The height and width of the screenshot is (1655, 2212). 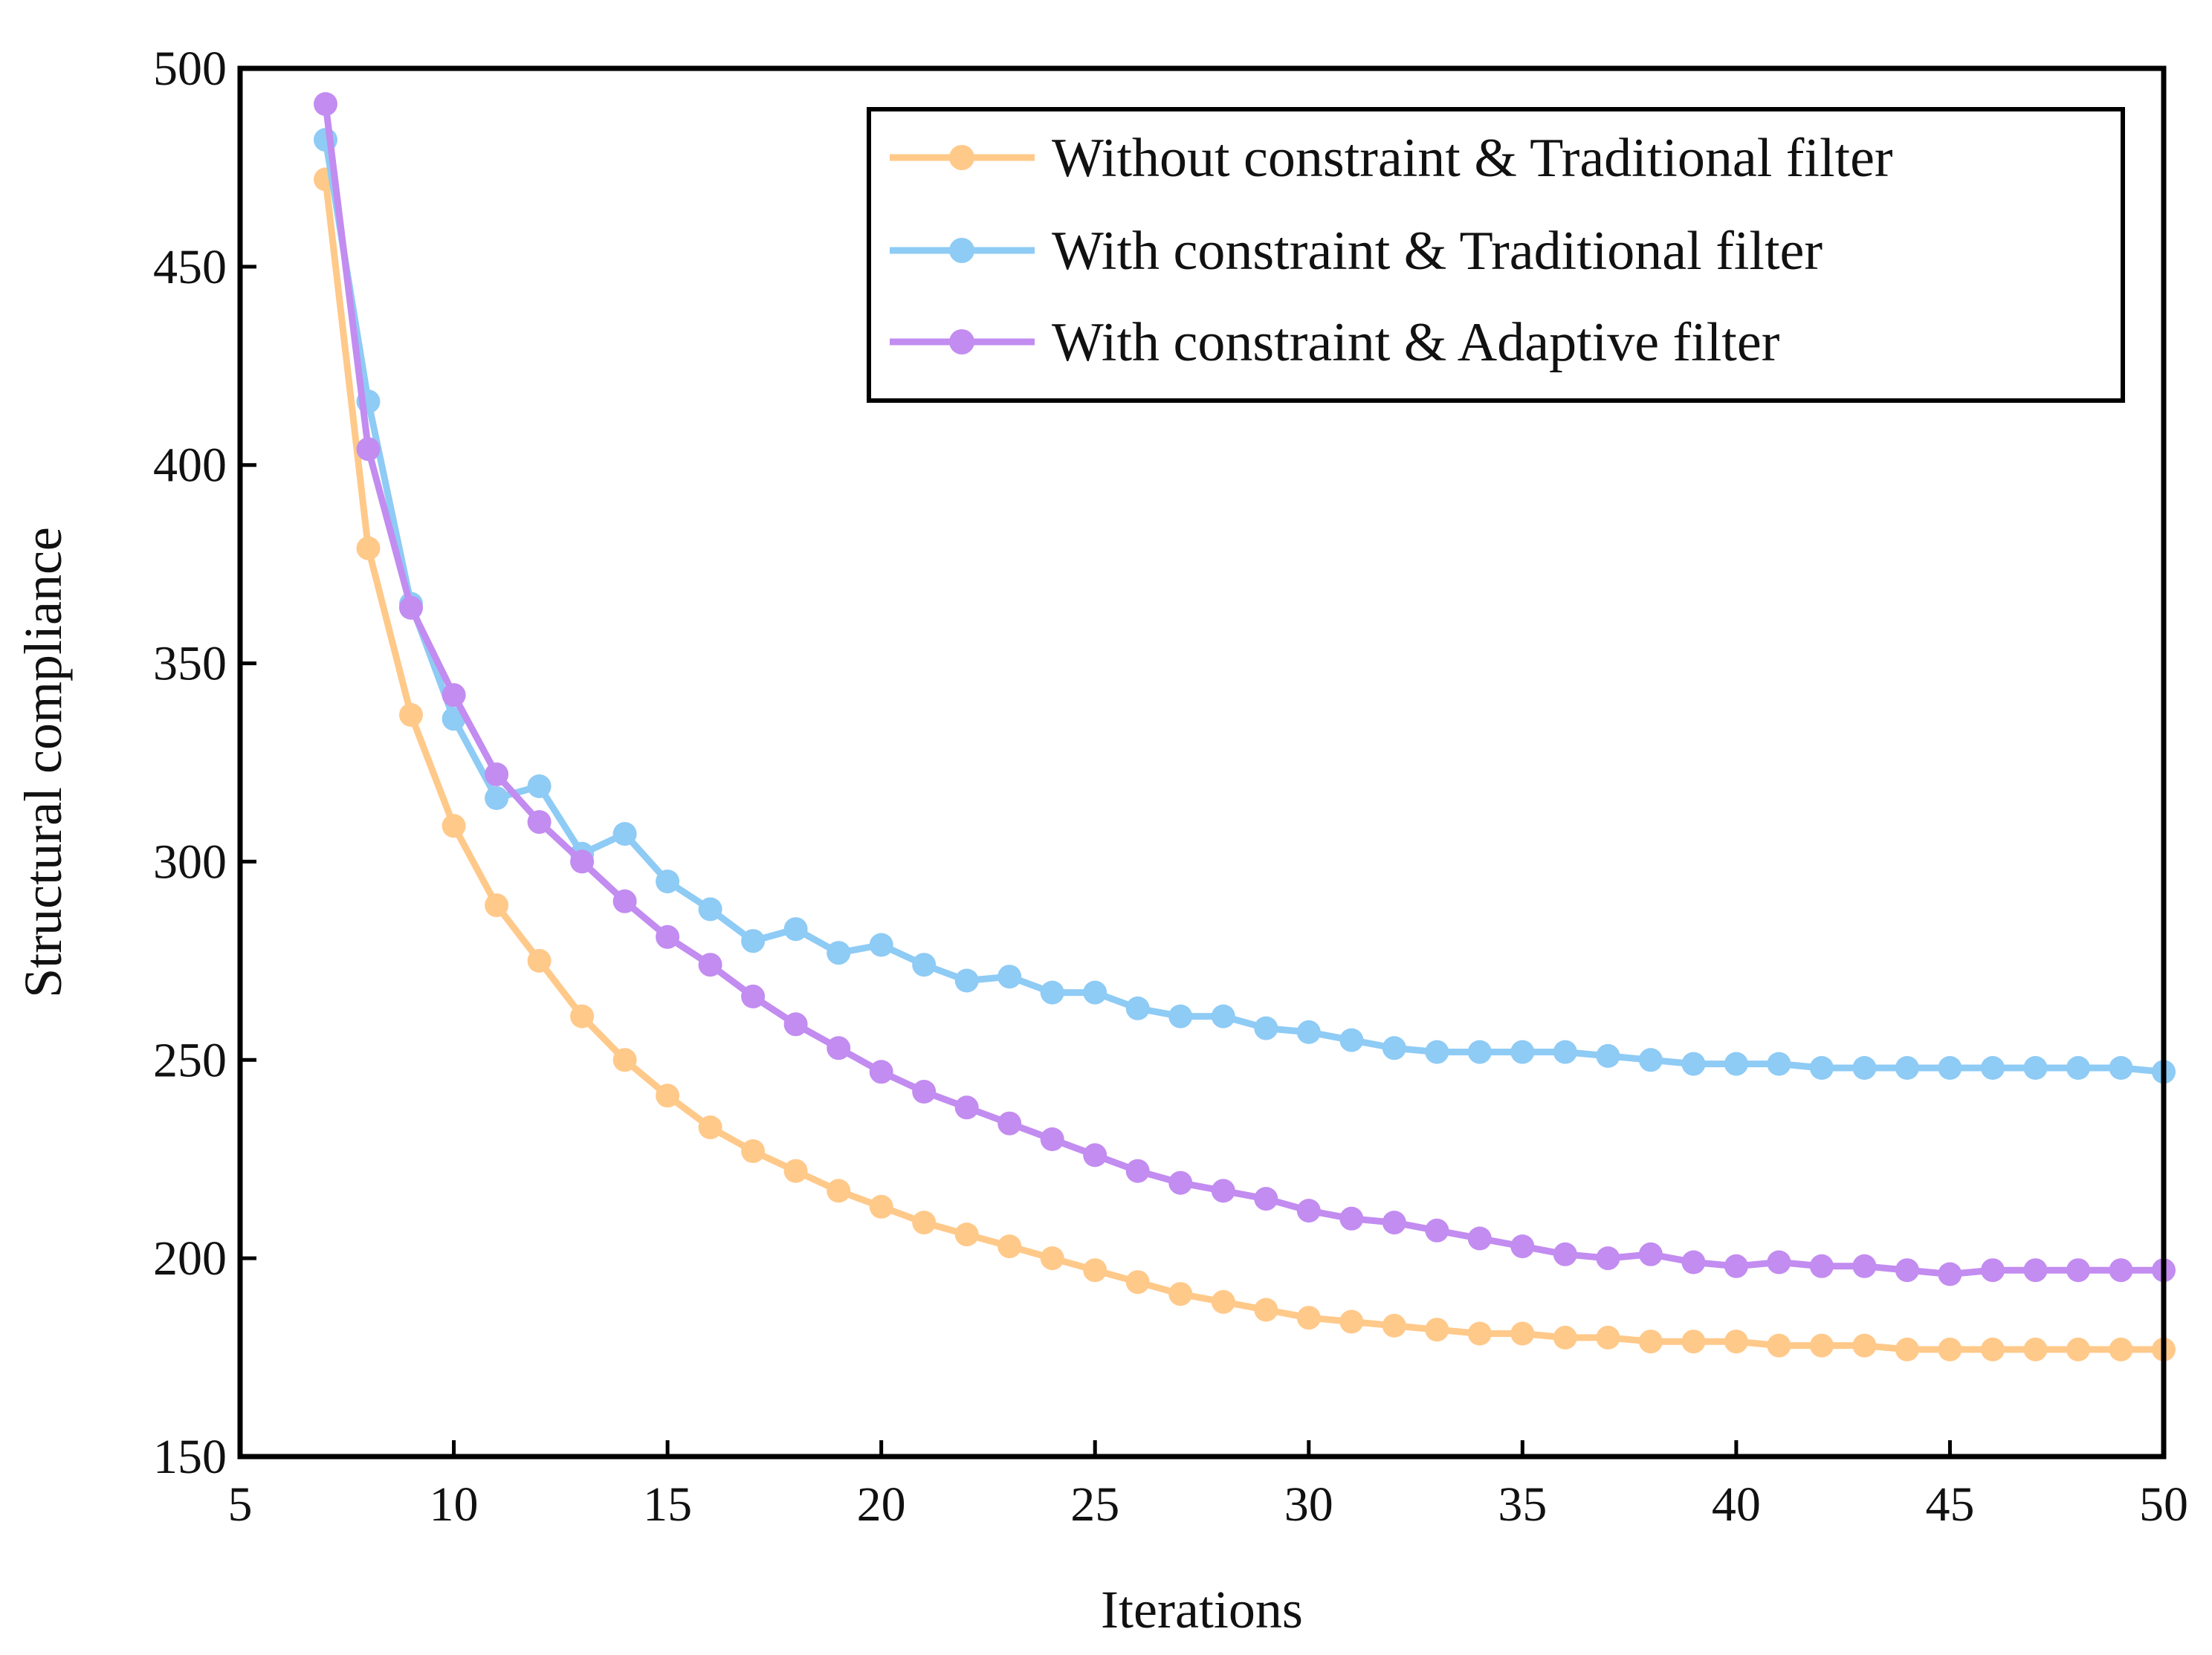 What do you see at coordinates (667, 1504) in the screenshot?
I see `x-tick-label: 15` at bounding box center [667, 1504].